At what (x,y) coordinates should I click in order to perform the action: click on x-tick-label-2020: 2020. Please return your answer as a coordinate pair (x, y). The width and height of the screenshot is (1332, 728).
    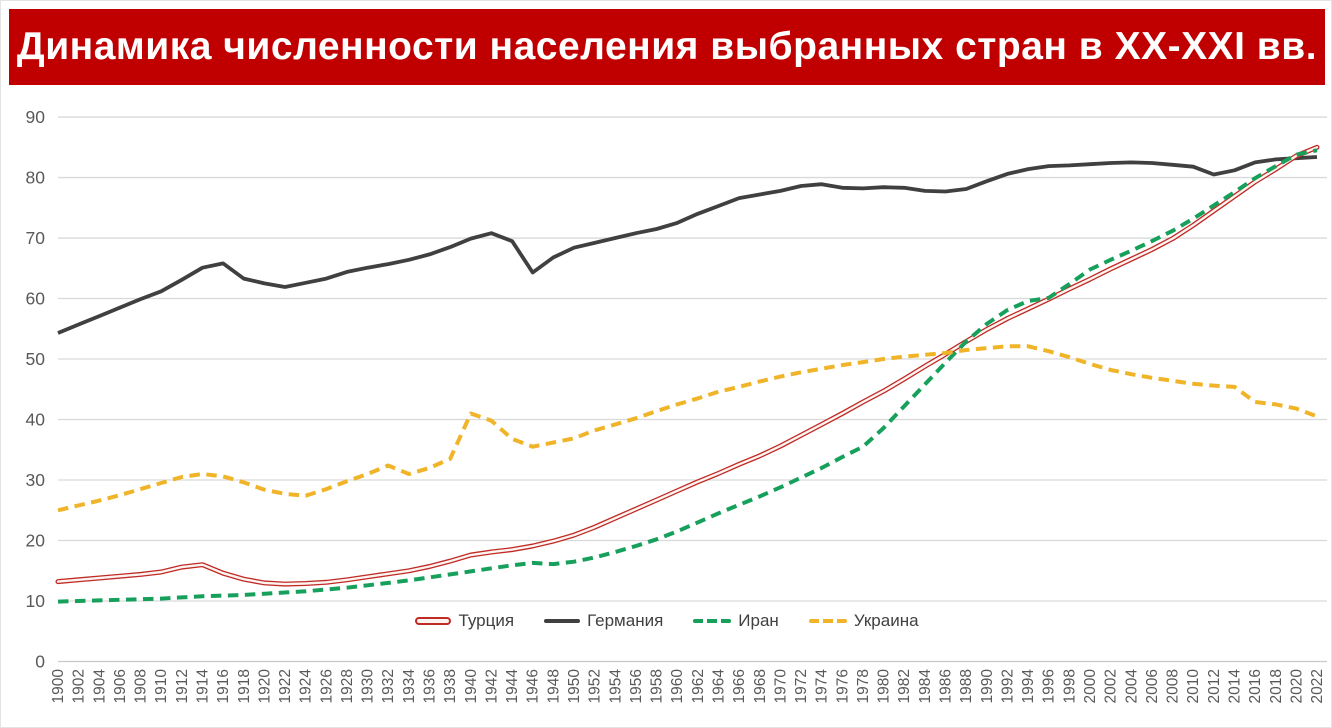
    Looking at the image, I should click on (1296, 686).